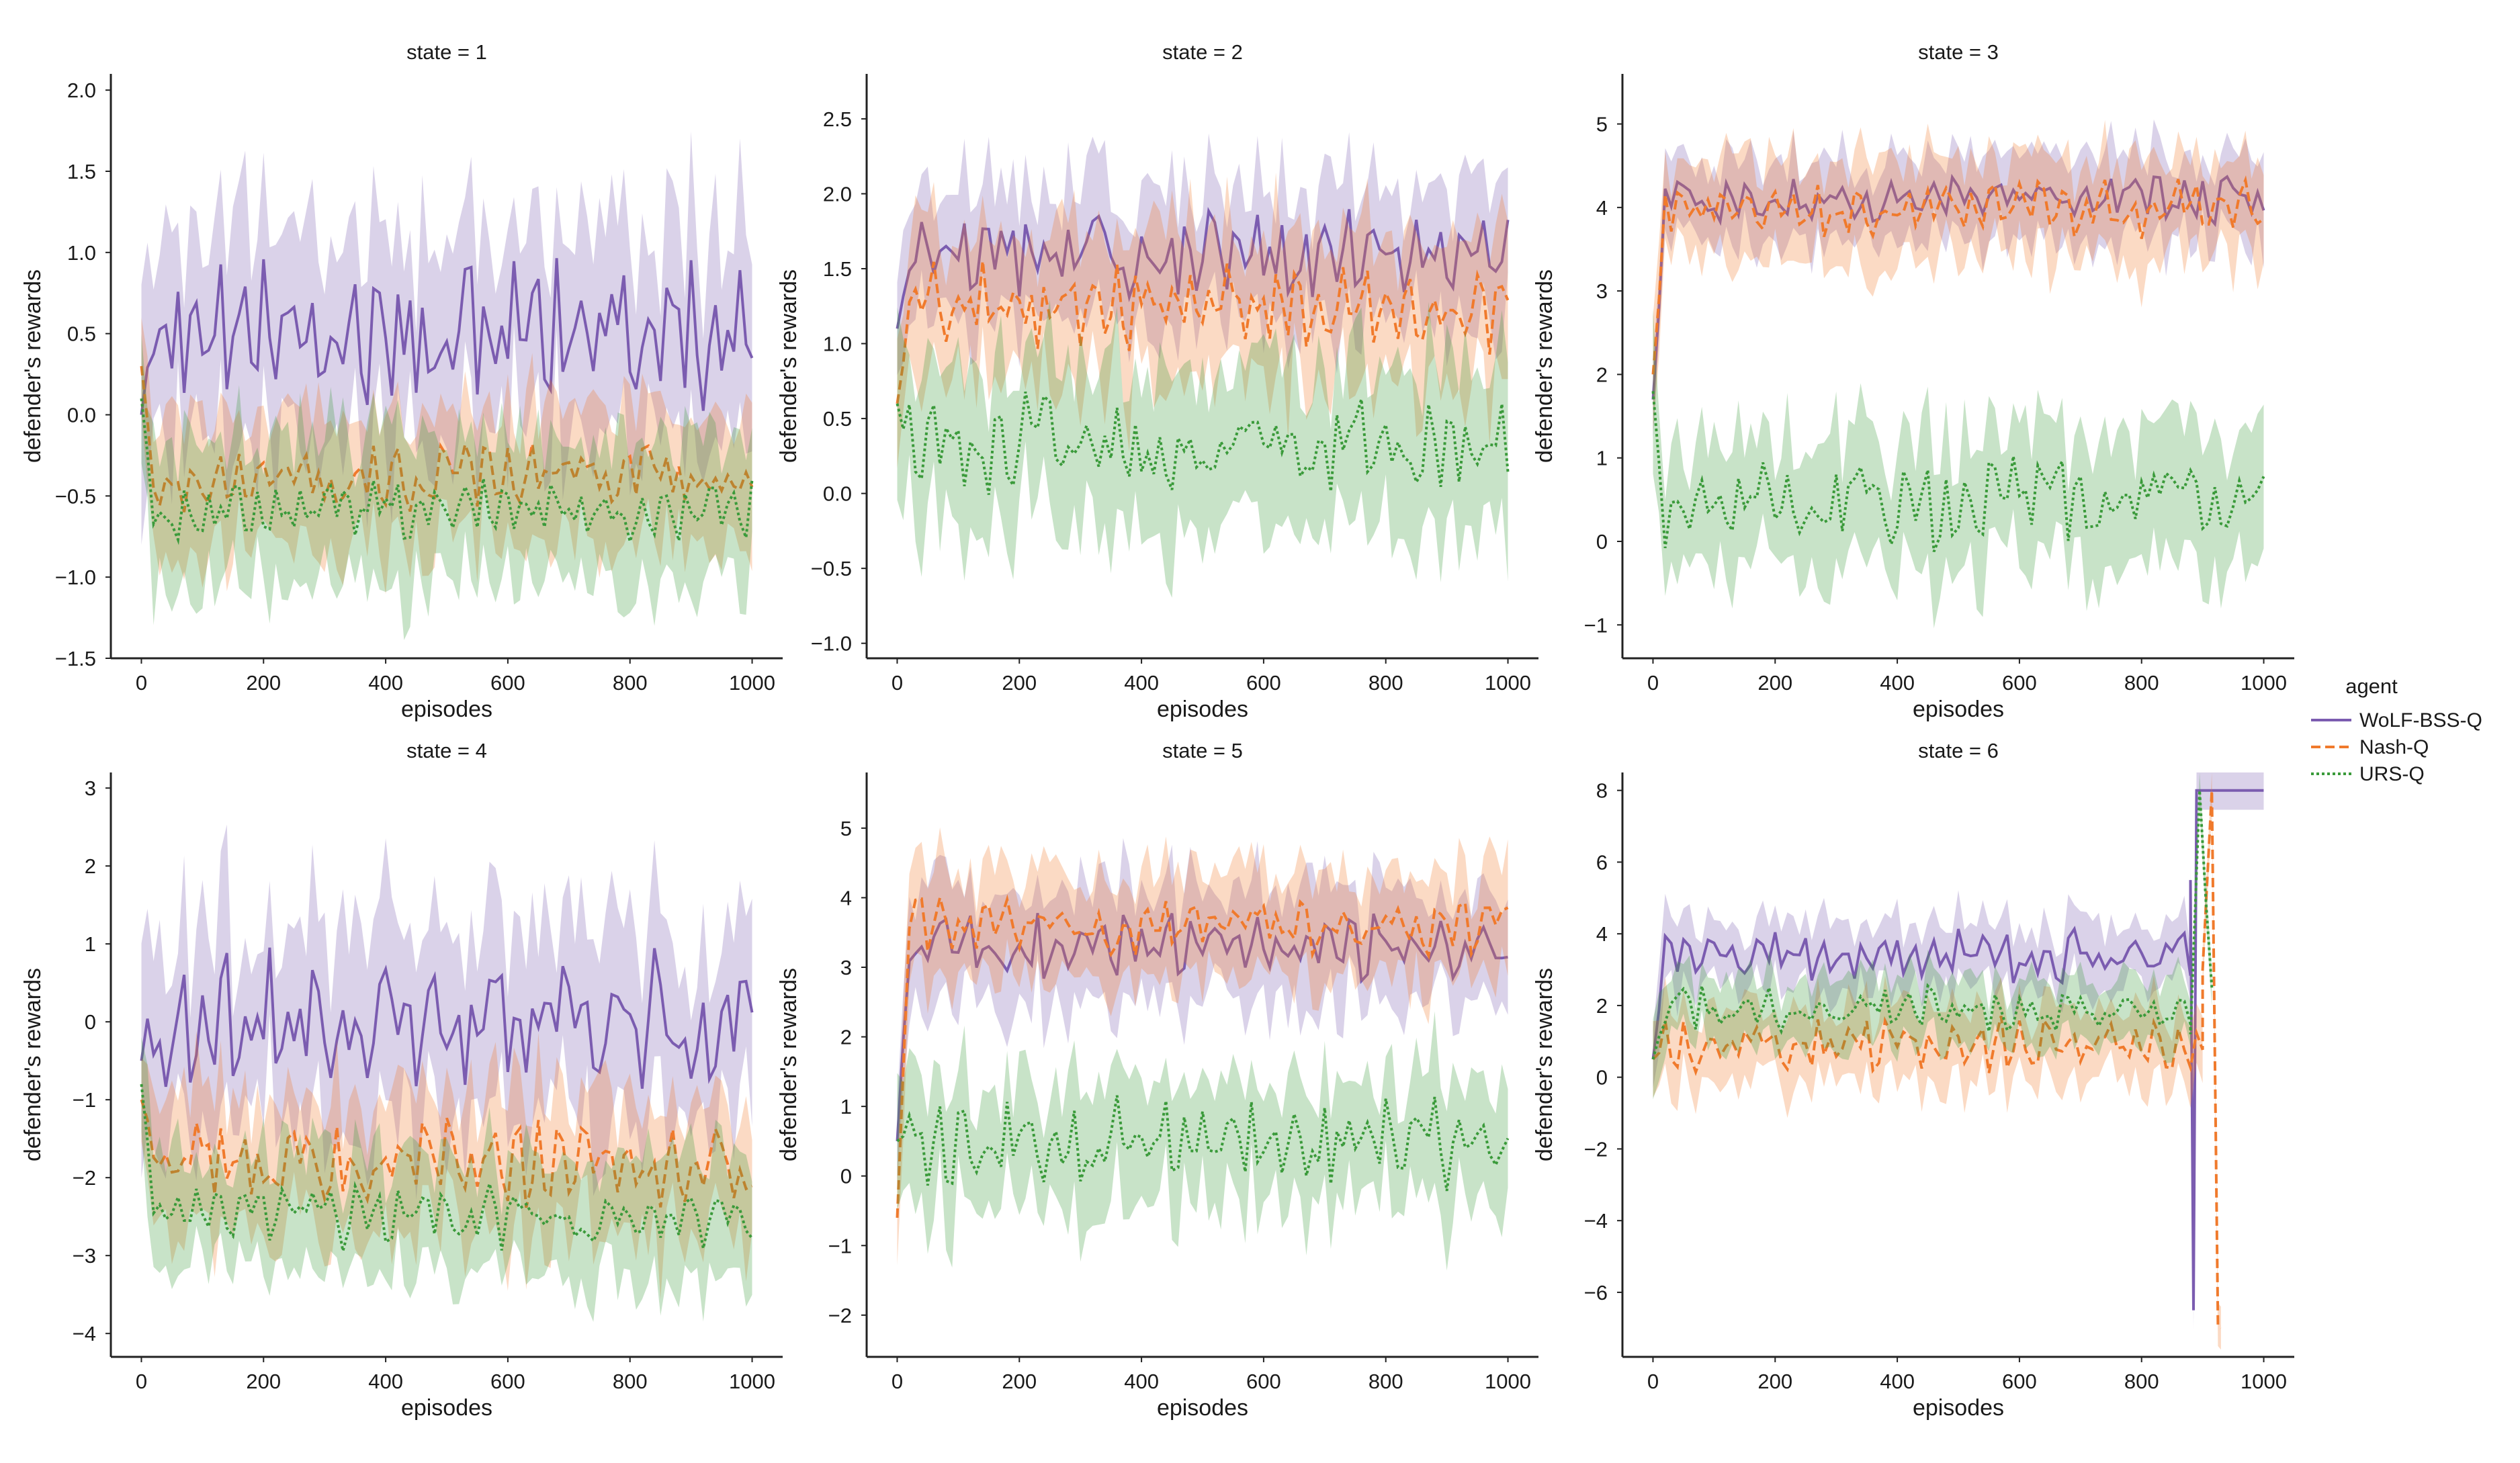 This screenshot has width=2520, height=1463. Describe the element at coordinates (84, 1256) in the screenshot. I see `y-tick-label: −3` at that location.